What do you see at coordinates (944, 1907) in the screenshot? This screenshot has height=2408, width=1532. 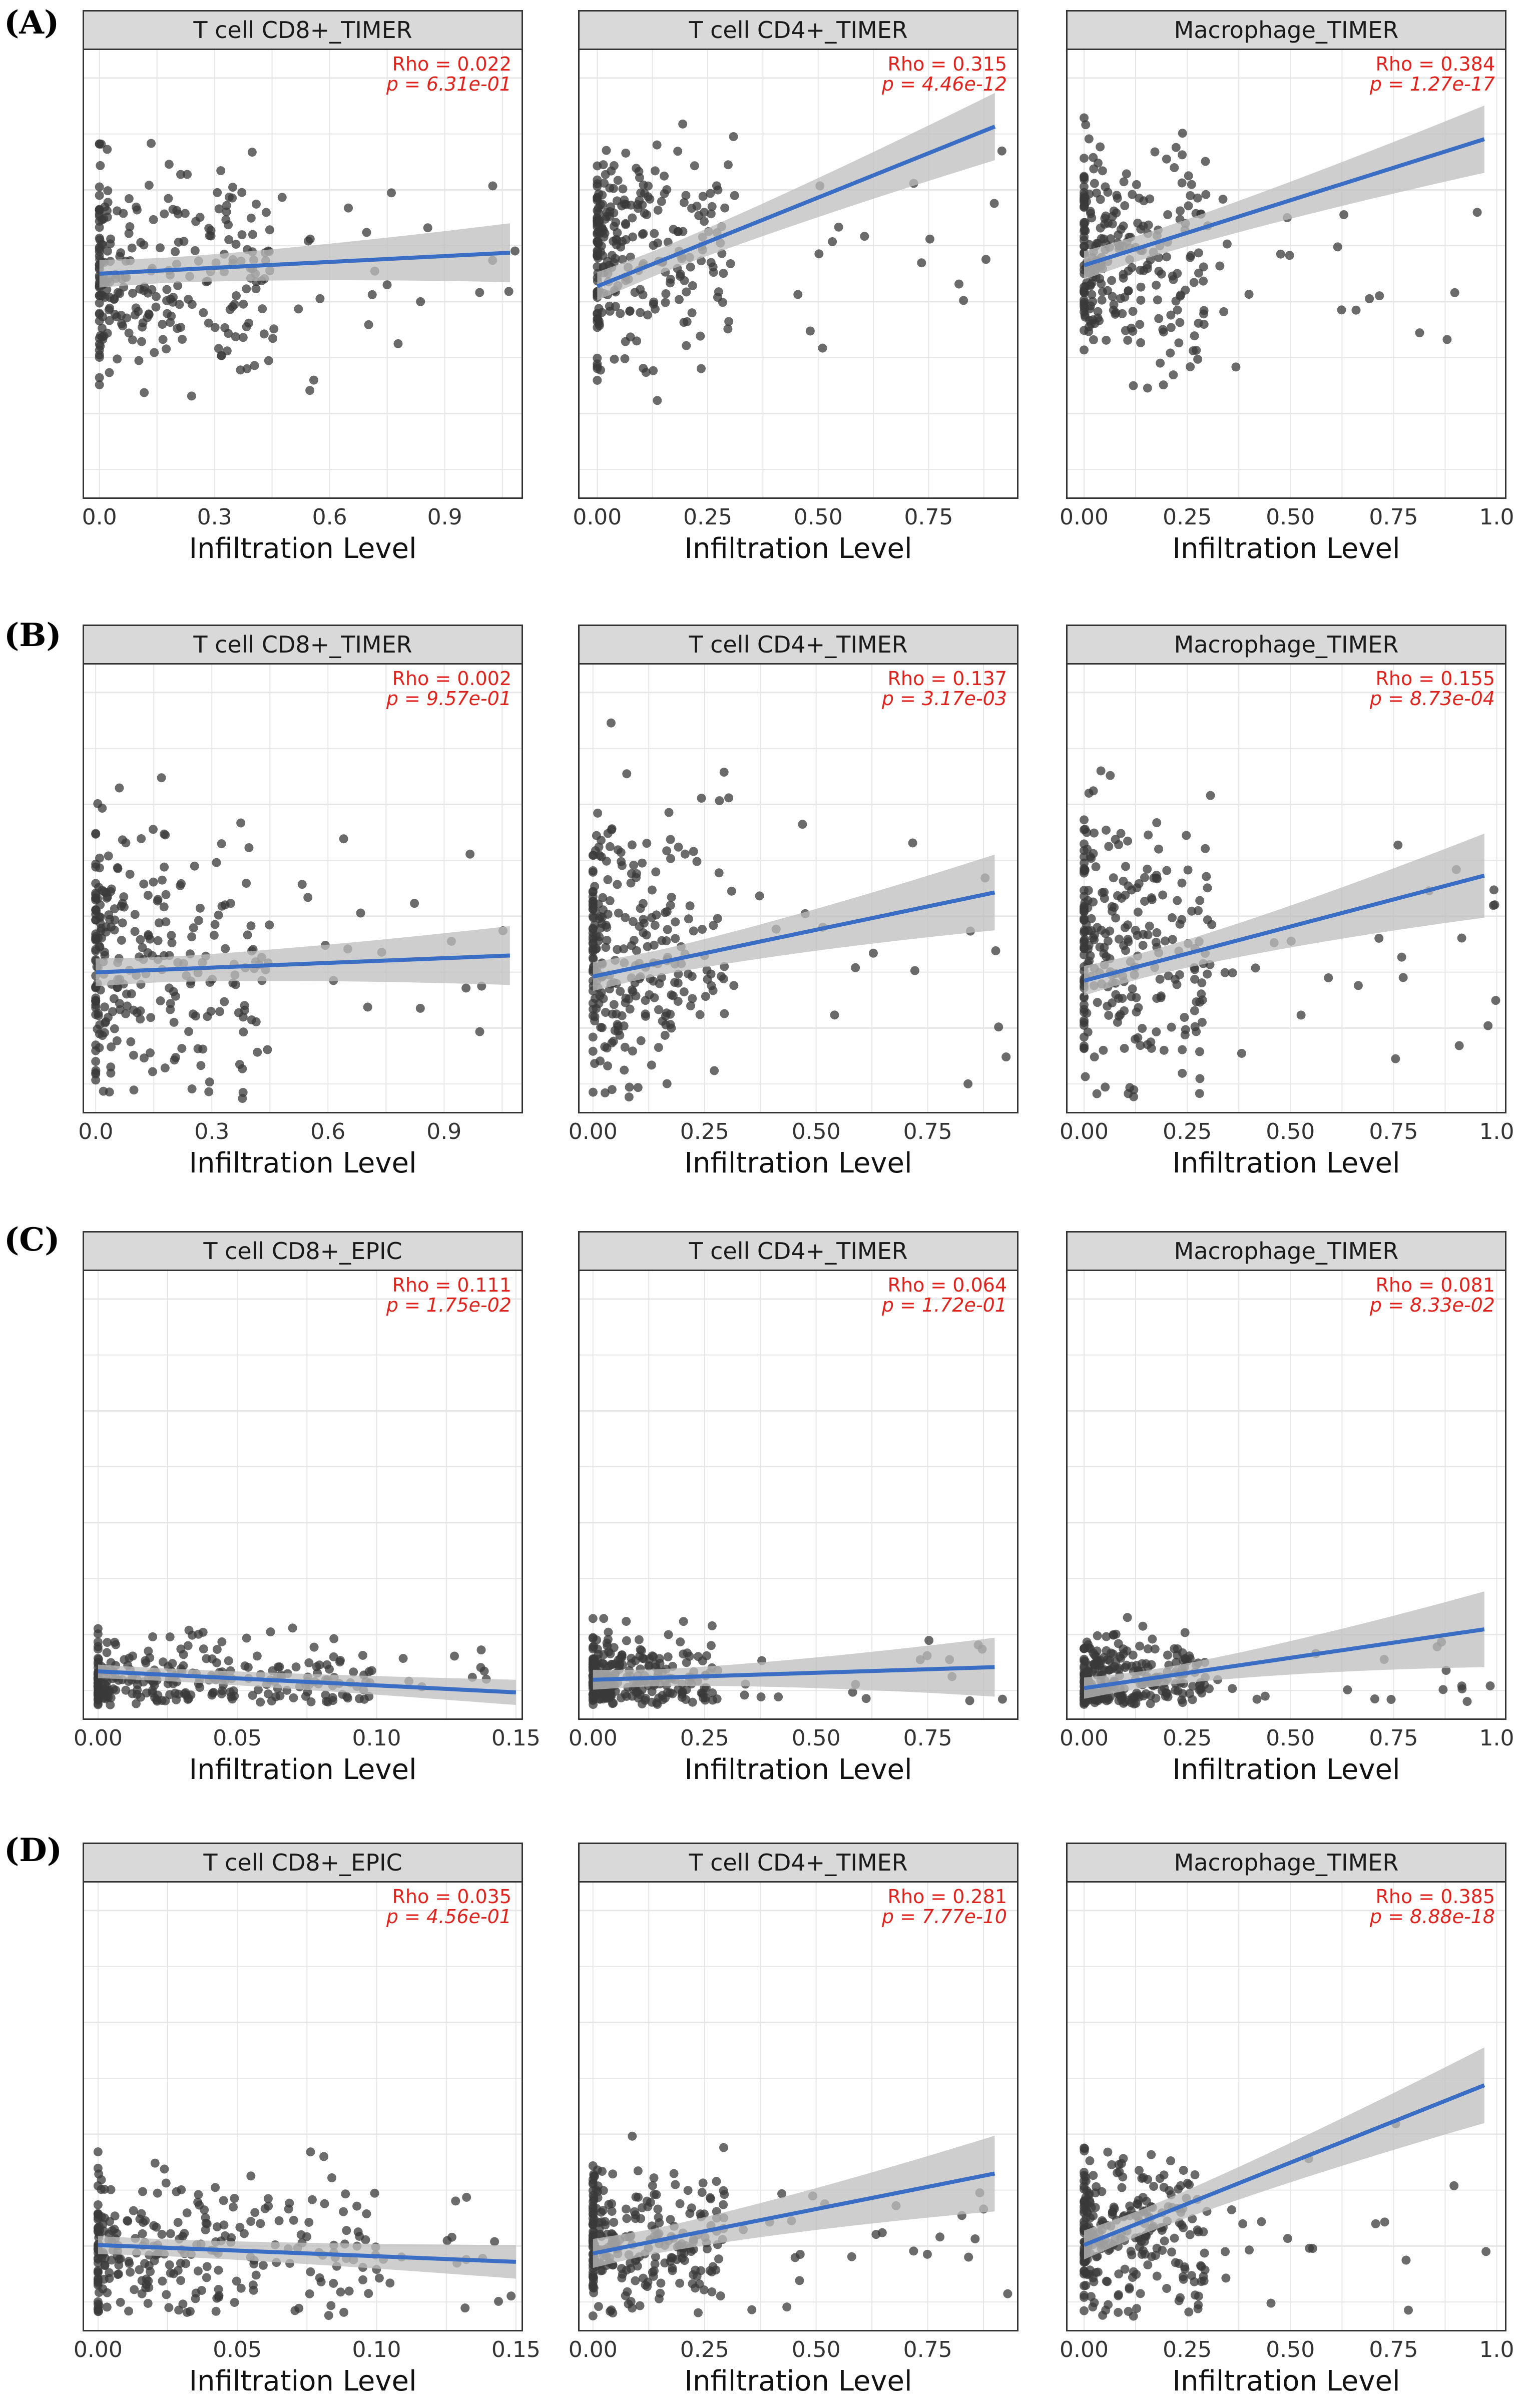 I see `correlation-stats: Rho = 0.281 p = 7.77e-10` at bounding box center [944, 1907].